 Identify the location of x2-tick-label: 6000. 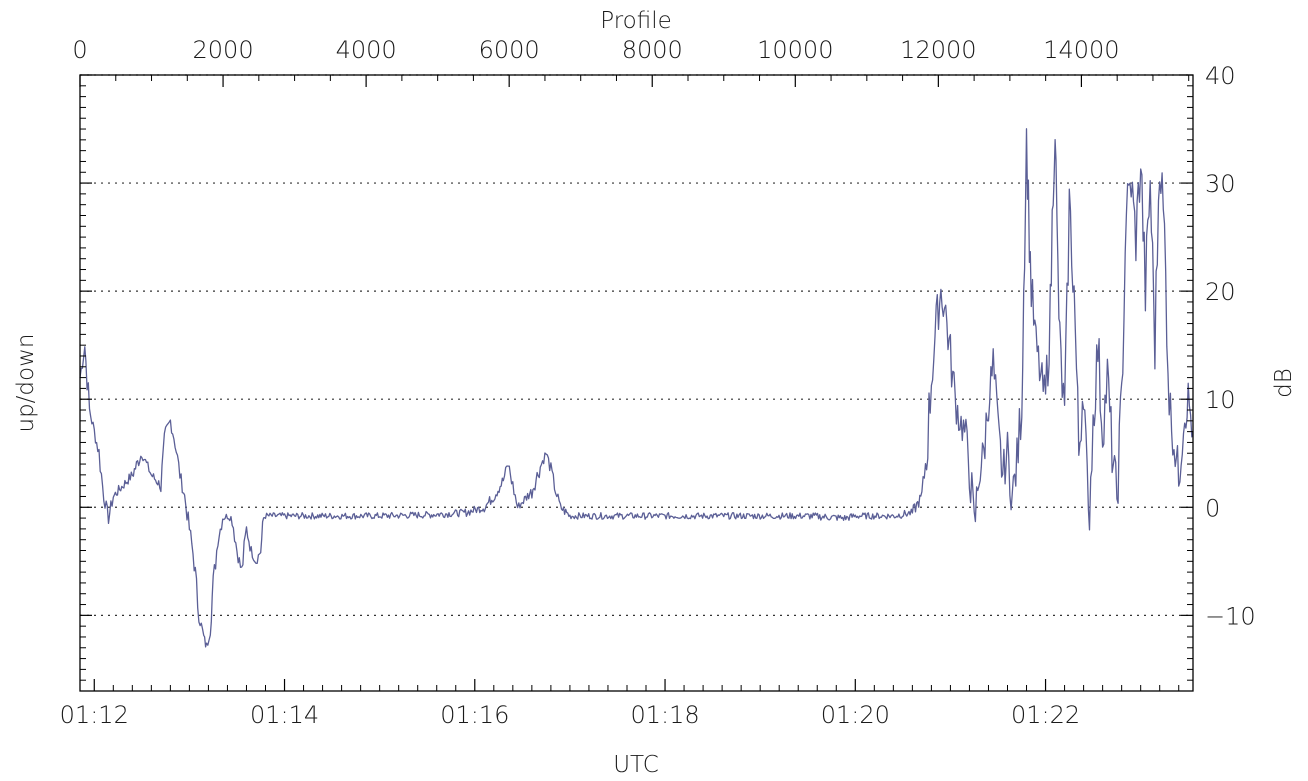
(509, 50).